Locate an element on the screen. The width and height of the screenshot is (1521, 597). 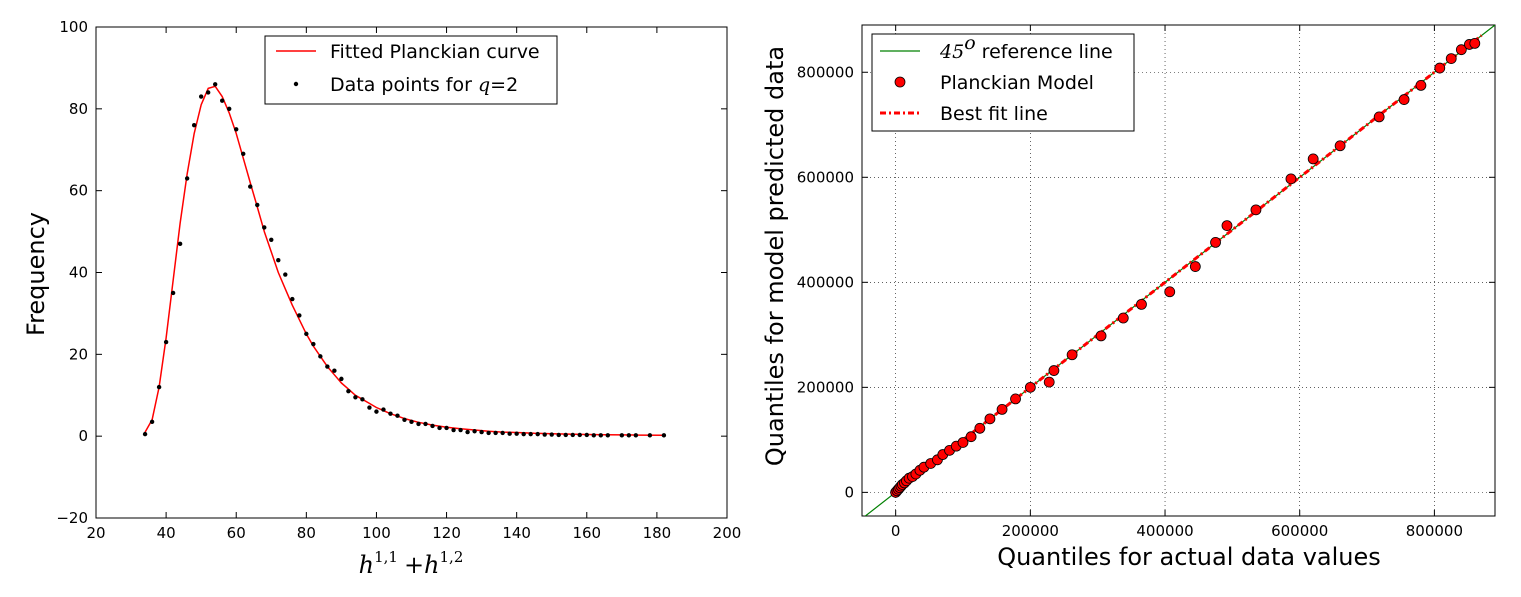
chart1-legend-box is located at coordinates (411, 70).